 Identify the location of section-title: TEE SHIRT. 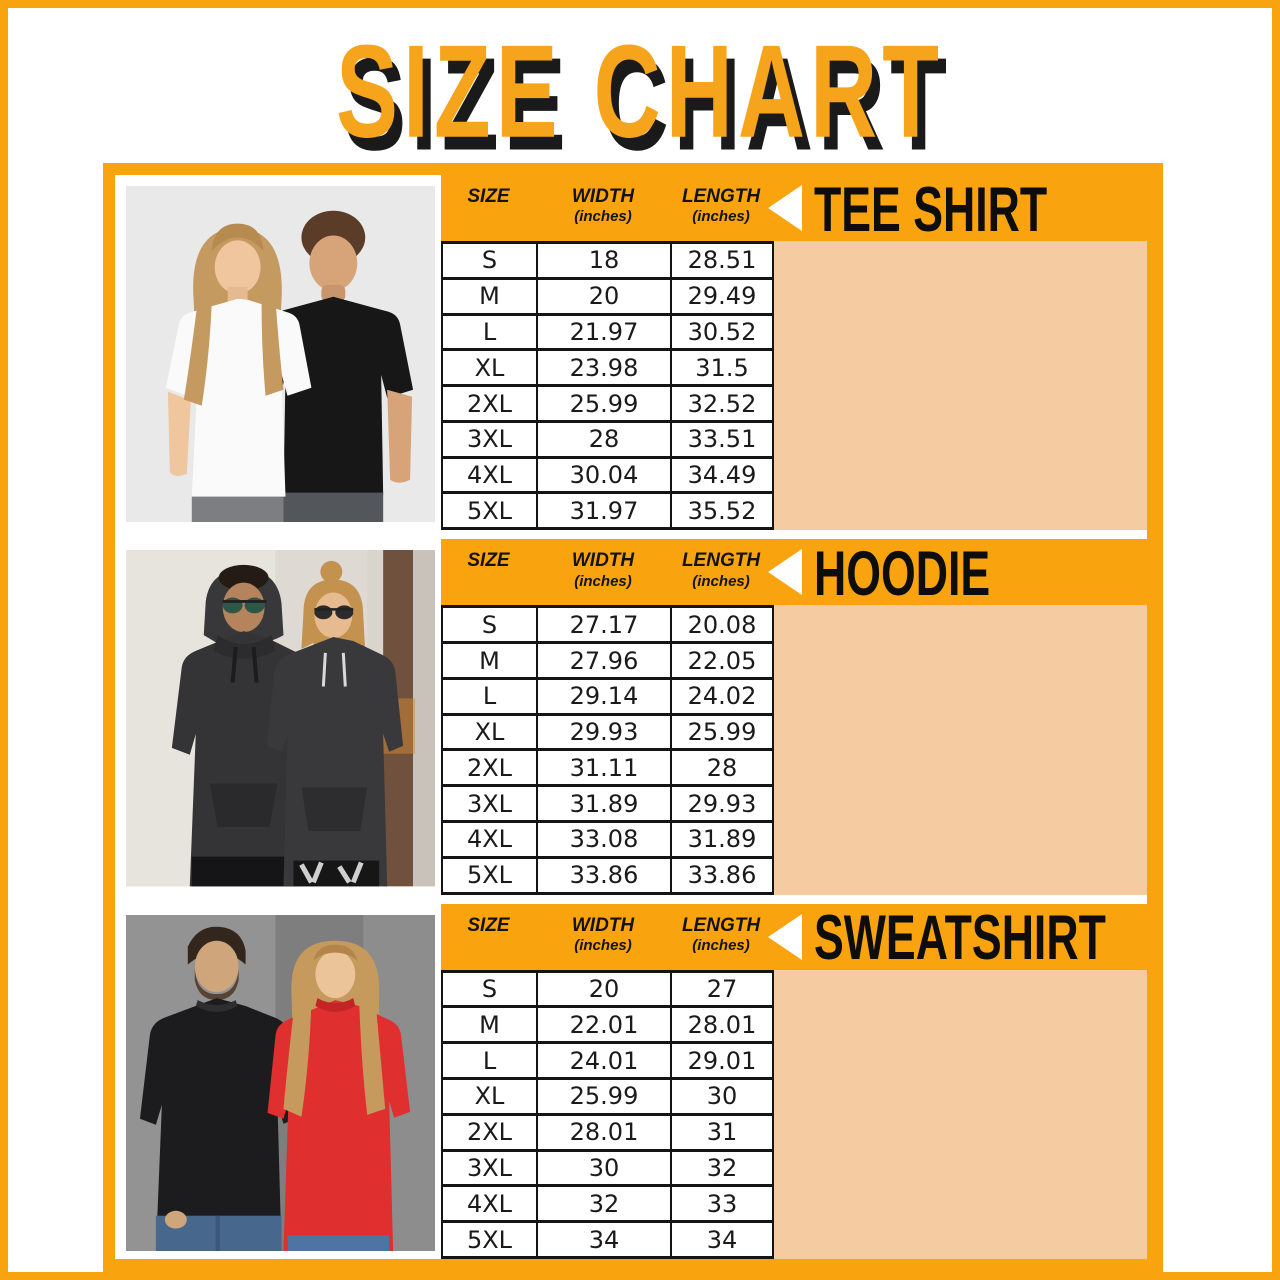
(931, 208).